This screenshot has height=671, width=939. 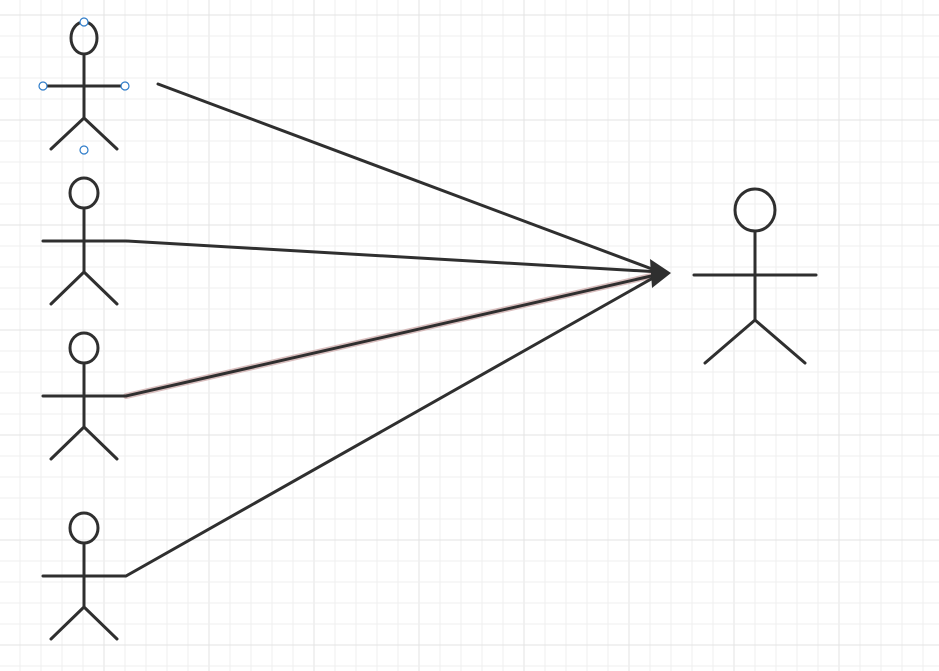 I want to click on connector-actor-3-to-actor-target, so click(x=395, y=334).